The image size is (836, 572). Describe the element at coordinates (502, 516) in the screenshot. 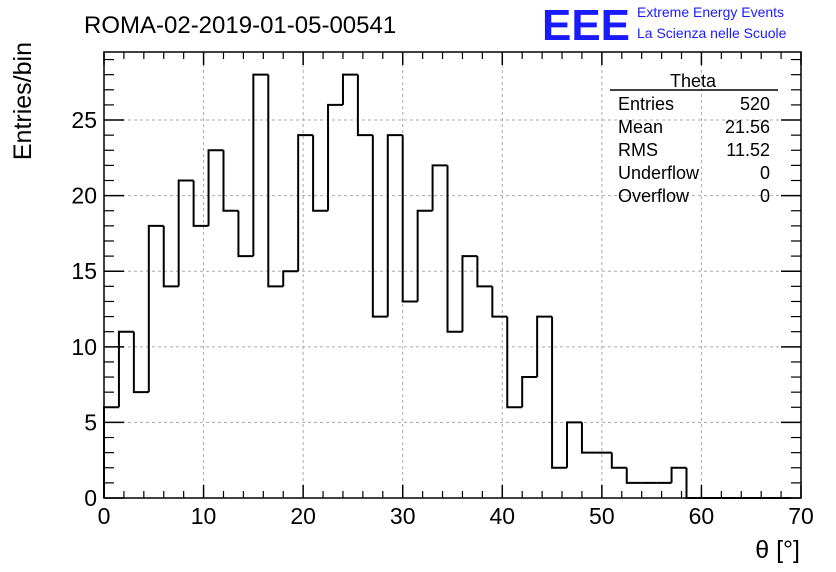

I see `x-tick-label: 40` at that location.